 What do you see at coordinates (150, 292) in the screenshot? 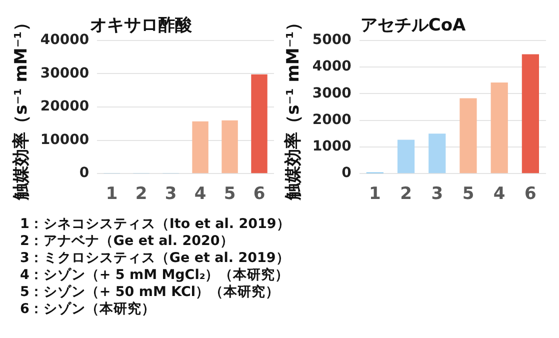
I see `text: 5：シゾン（+ 50 mM KCl）（本研究）` at bounding box center [150, 292].